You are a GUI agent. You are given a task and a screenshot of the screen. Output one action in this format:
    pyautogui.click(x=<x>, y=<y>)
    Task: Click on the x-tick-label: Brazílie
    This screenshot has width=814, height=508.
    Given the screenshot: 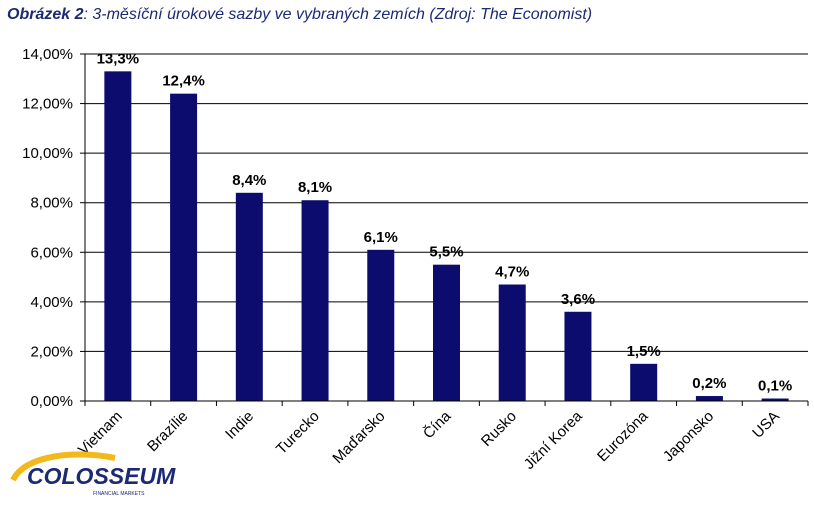 What is the action you would take?
    pyautogui.click(x=167, y=431)
    